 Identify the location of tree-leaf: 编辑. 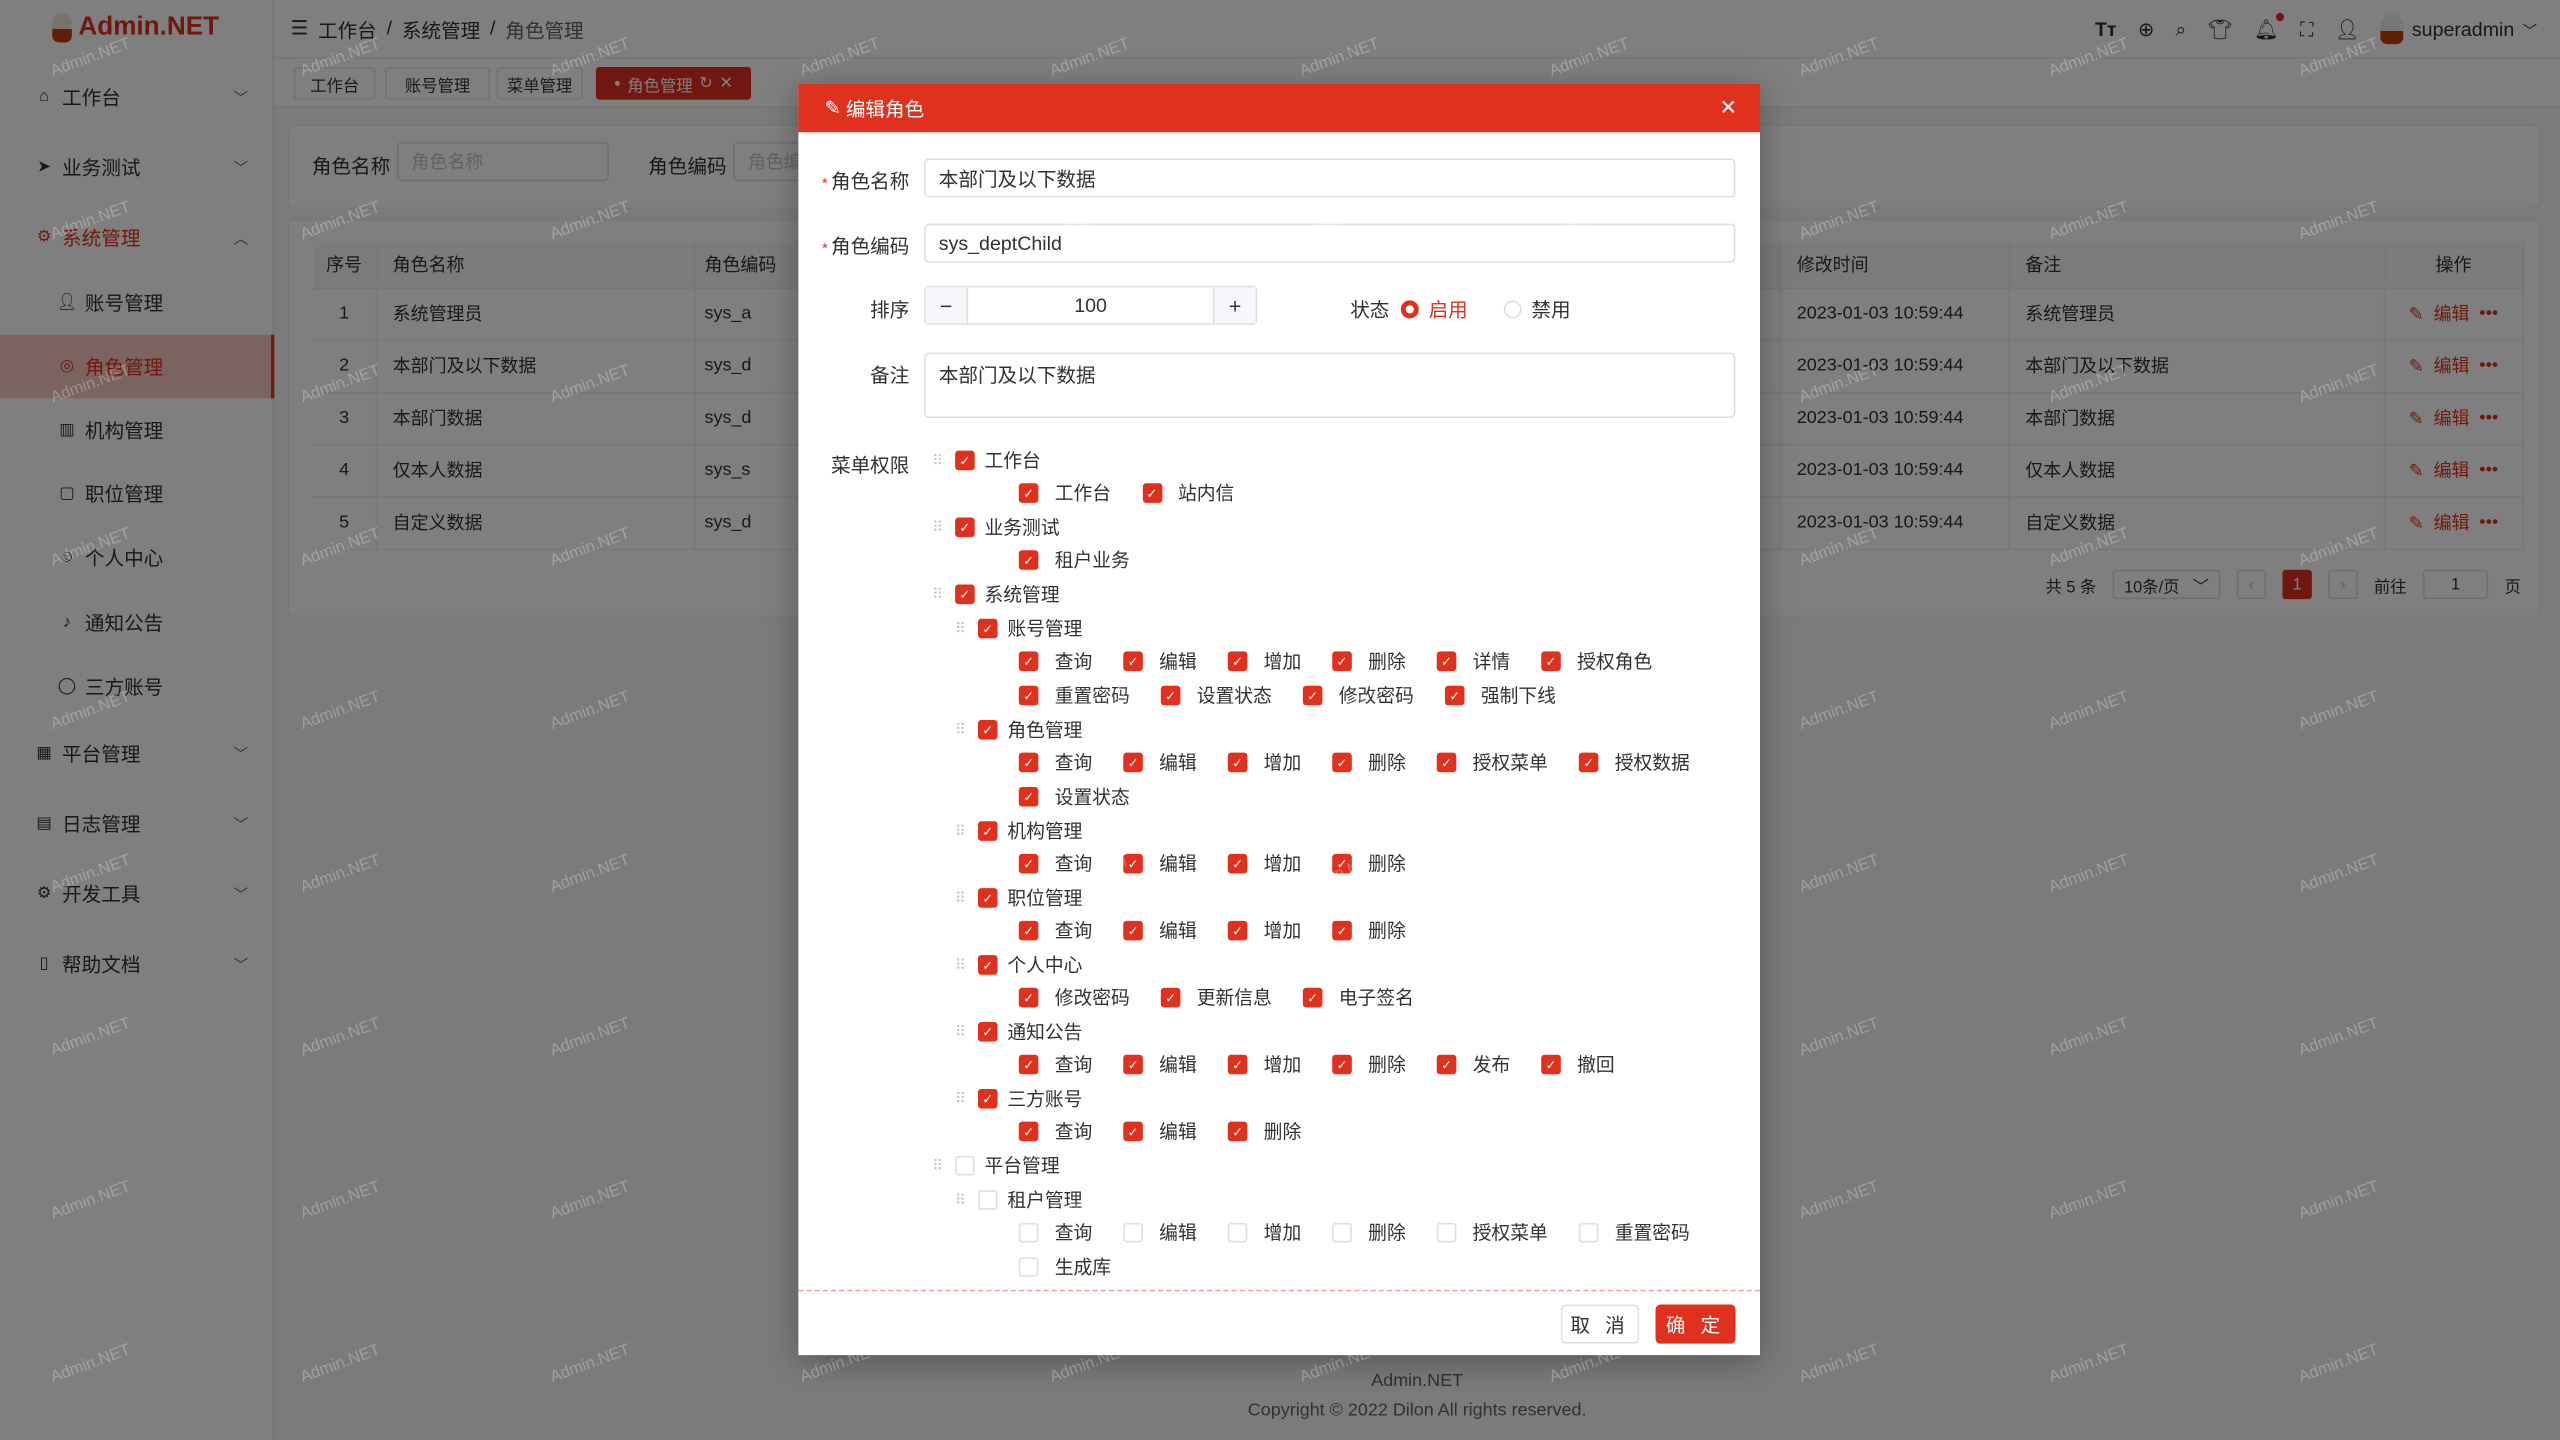
(1160, 1233).